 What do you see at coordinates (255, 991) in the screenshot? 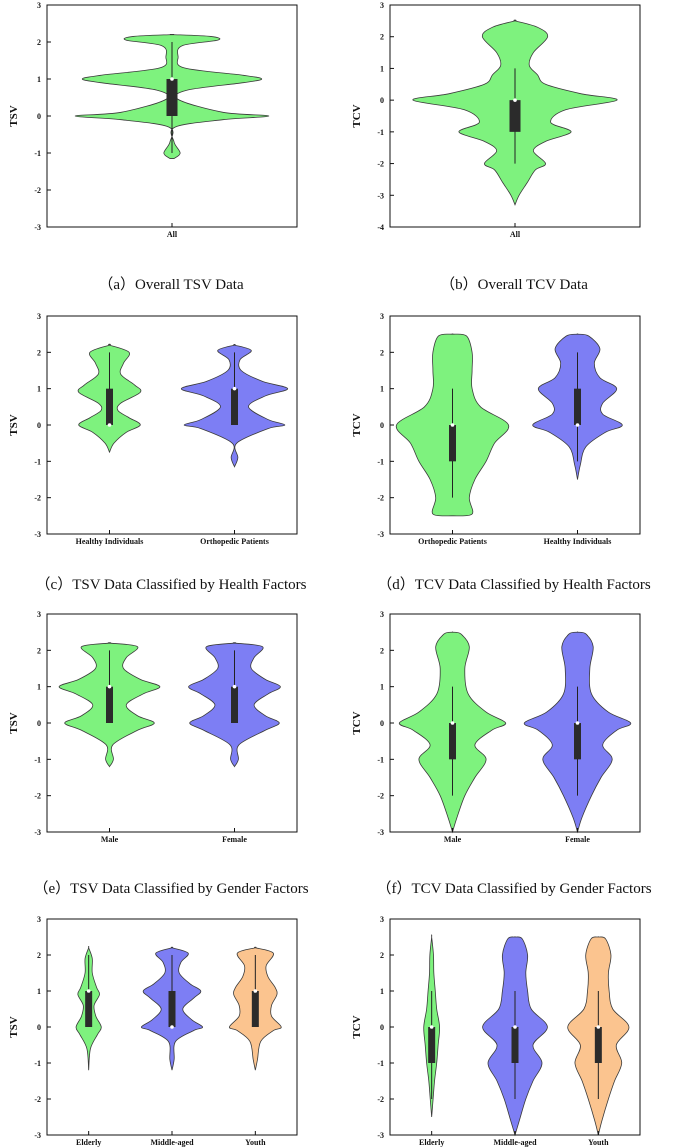
I see `median-youth` at bounding box center [255, 991].